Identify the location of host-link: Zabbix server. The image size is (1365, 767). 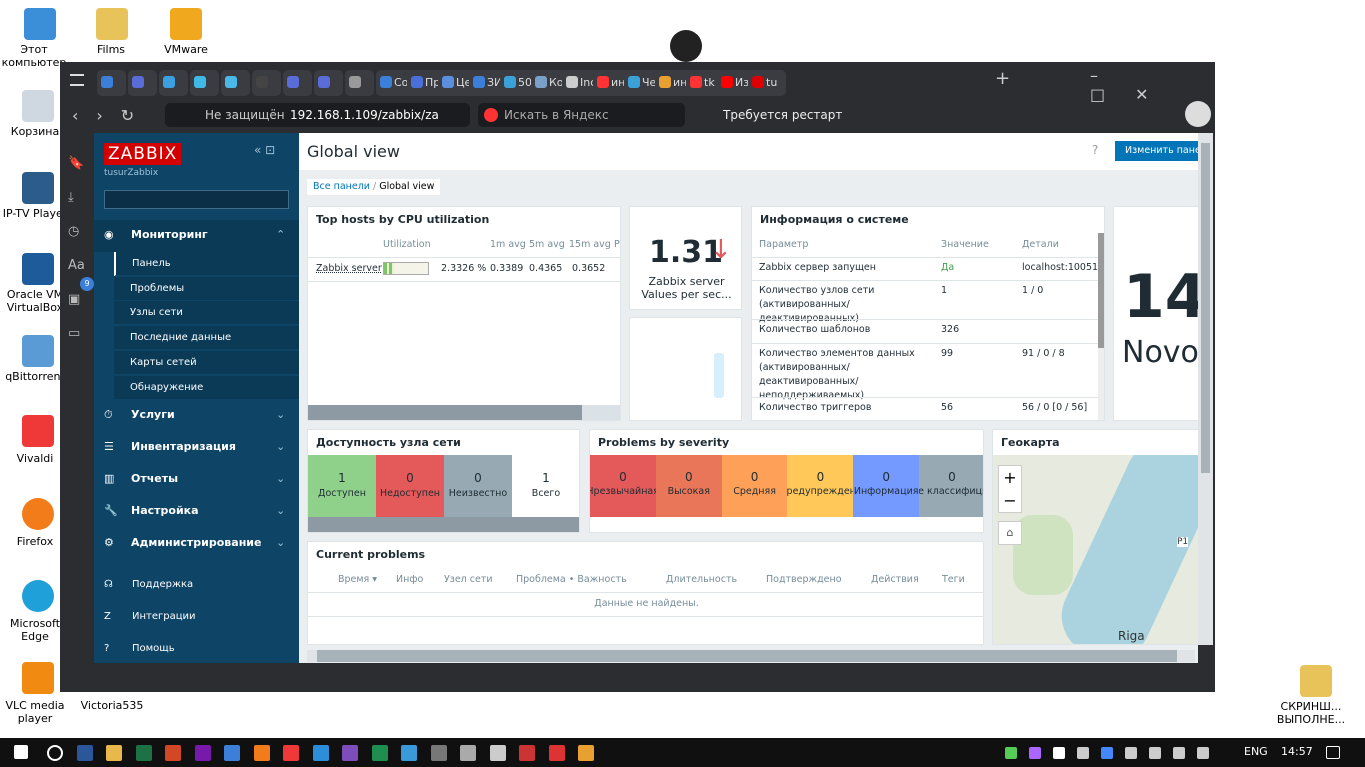
(349, 268).